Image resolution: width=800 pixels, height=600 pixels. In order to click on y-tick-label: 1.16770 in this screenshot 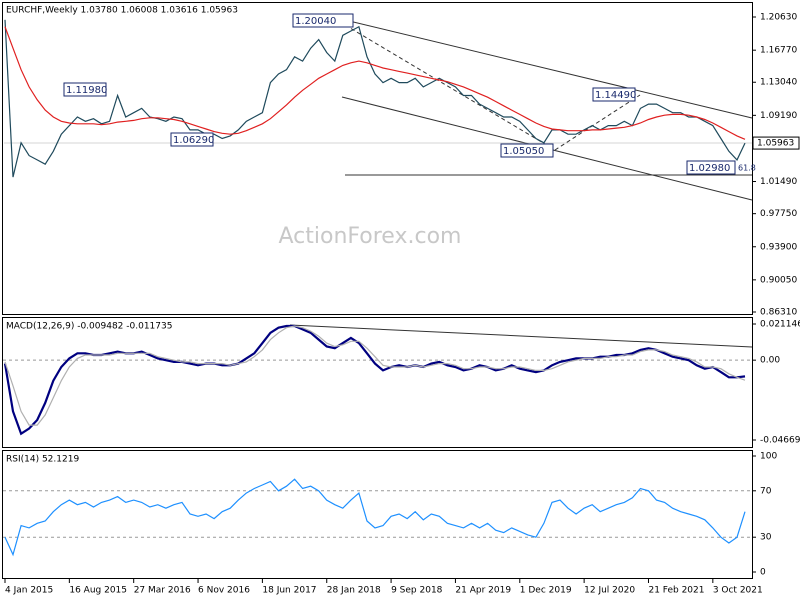, I will do `click(778, 51)`.